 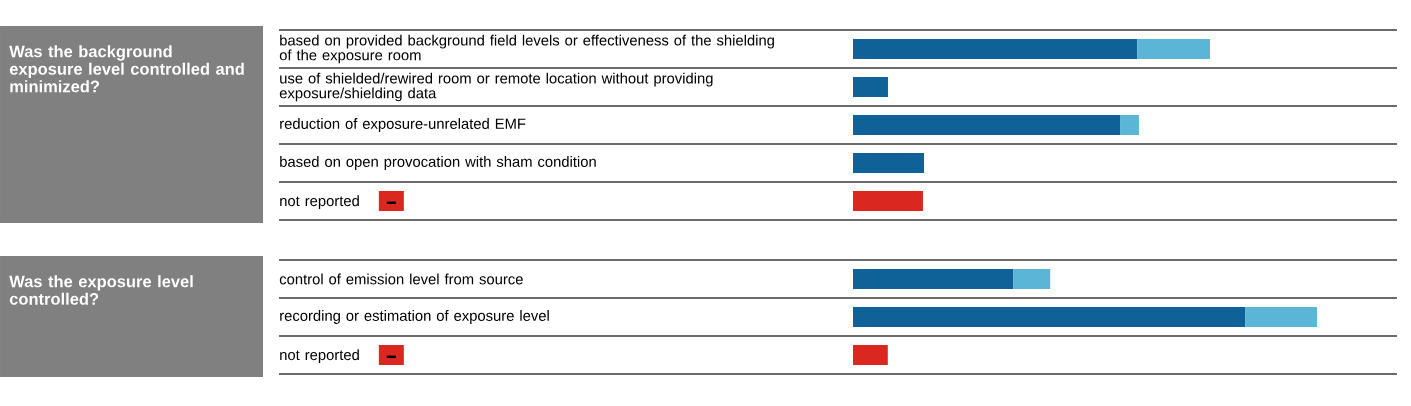 I want to click on text: Was the background exposure level controlled and minimized?, so click(x=126, y=69).